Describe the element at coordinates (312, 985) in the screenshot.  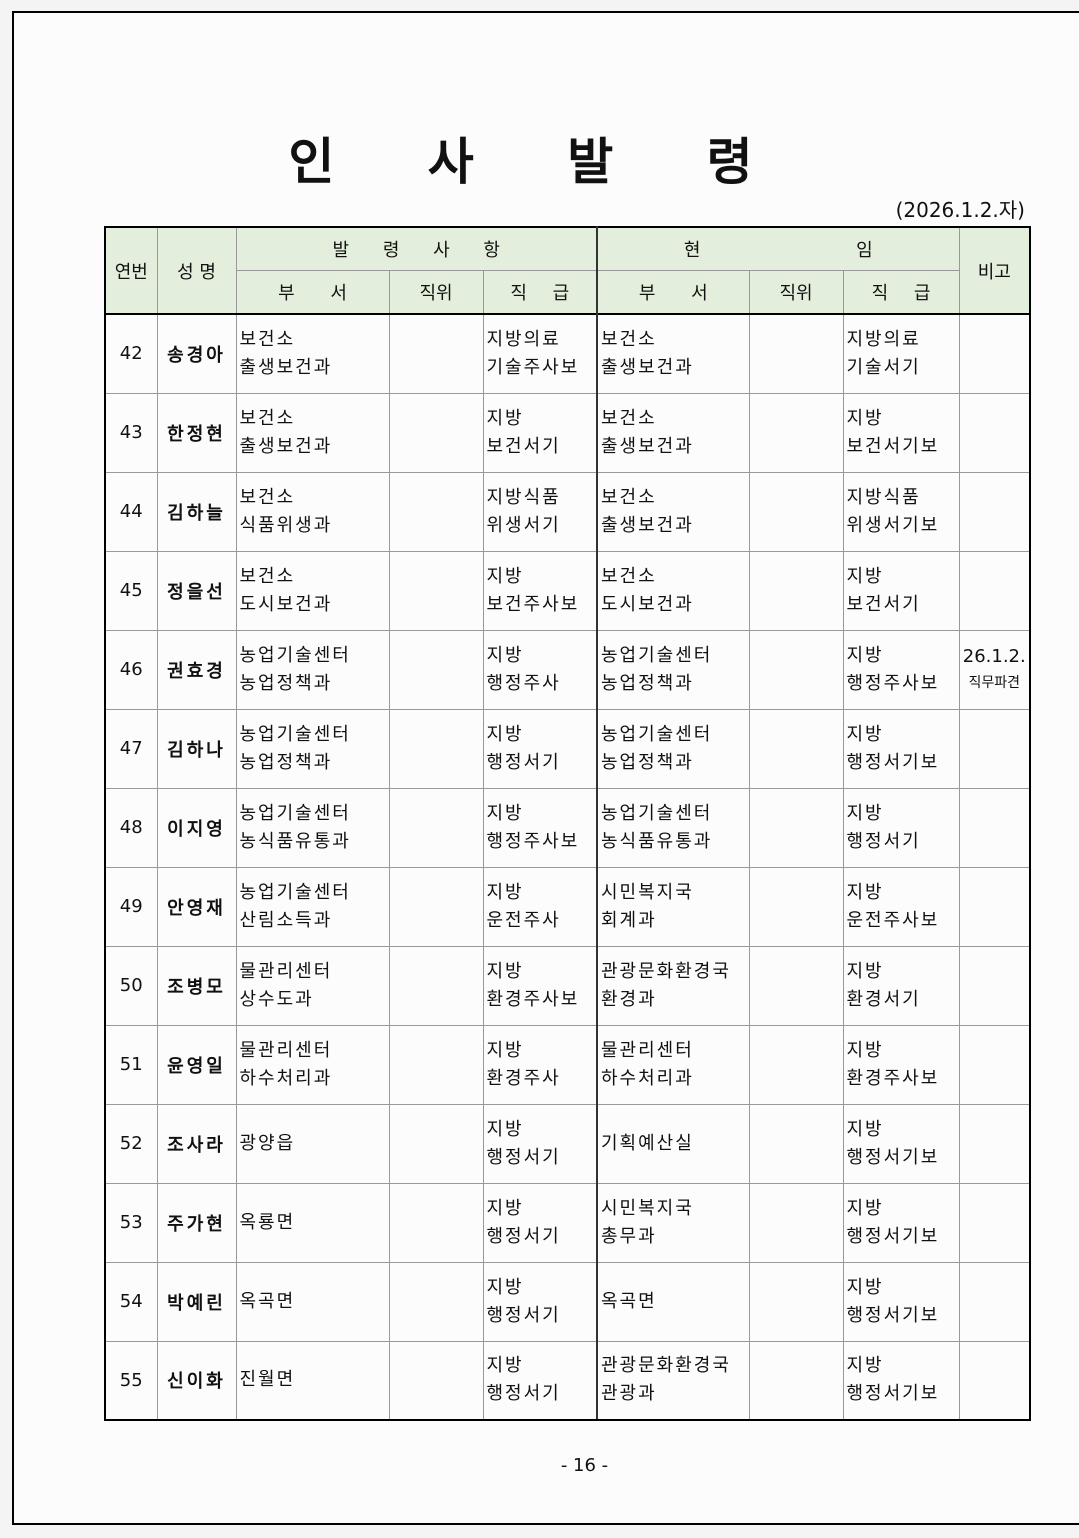
I see `new-dept: 물관리센터 상수도과` at that location.